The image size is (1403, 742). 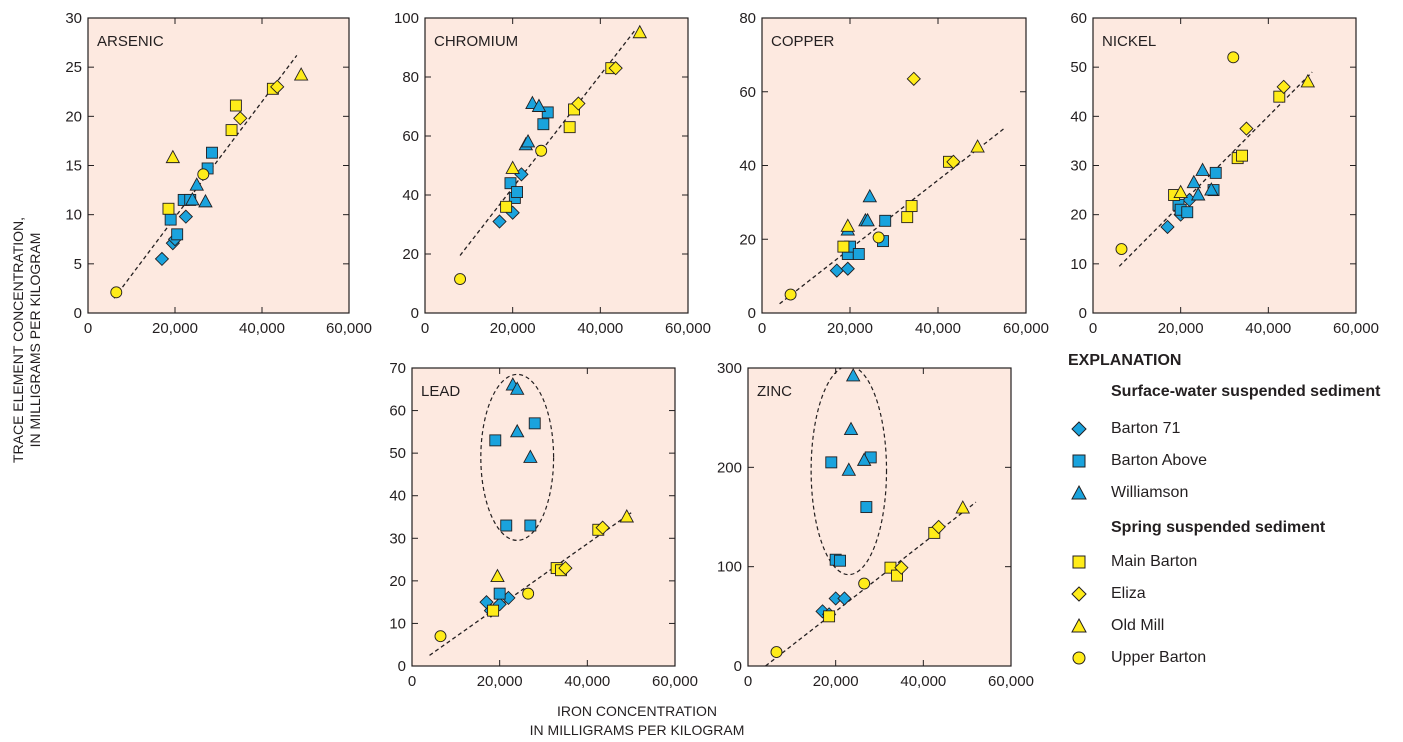 What do you see at coordinates (1181, 328) in the screenshot?
I see `x-tick-label: 20,000` at bounding box center [1181, 328].